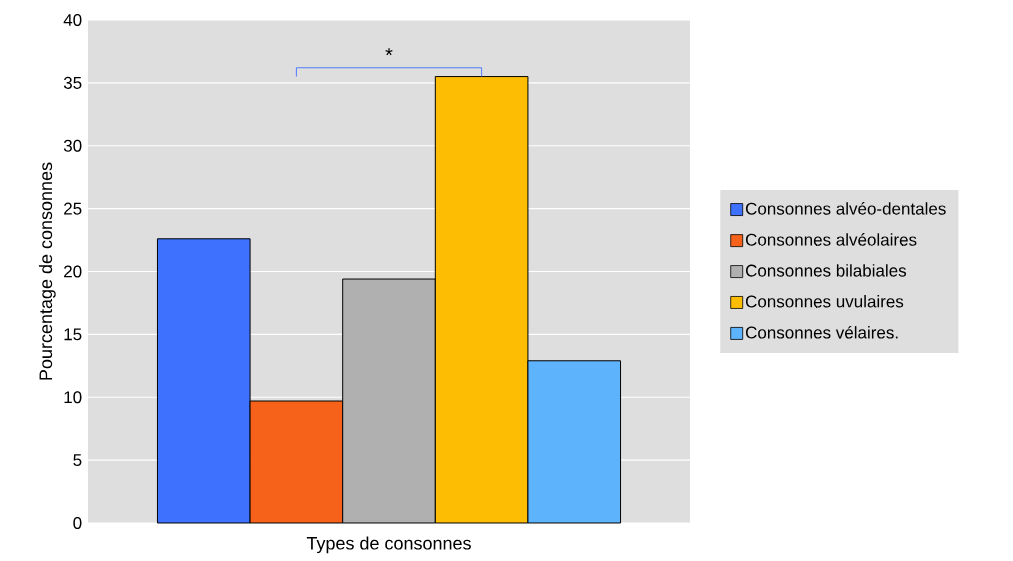 This screenshot has width=1013, height=561. What do you see at coordinates (821, 332) in the screenshot?
I see `legend-label: Consonnes vélaires.` at bounding box center [821, 332].